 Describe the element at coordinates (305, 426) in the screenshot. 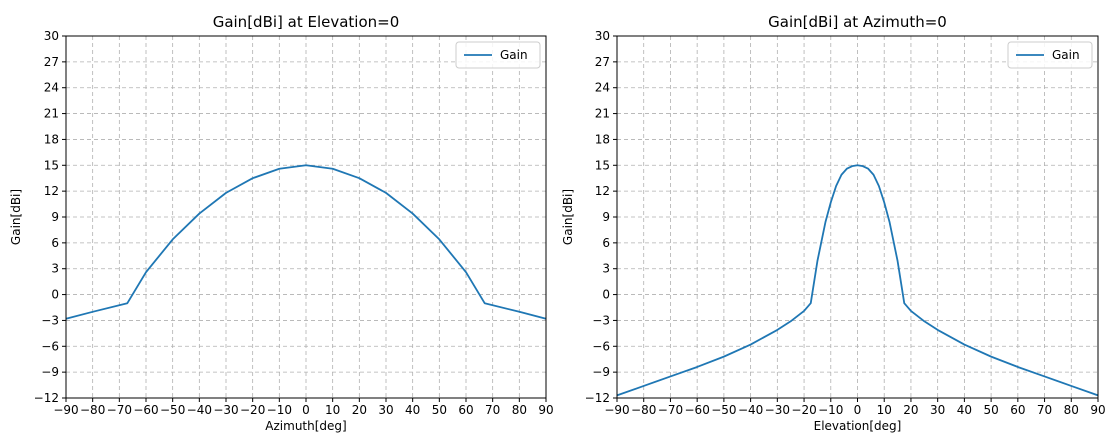

I see `x-axis-title: Azimuth[deg]` at that location.